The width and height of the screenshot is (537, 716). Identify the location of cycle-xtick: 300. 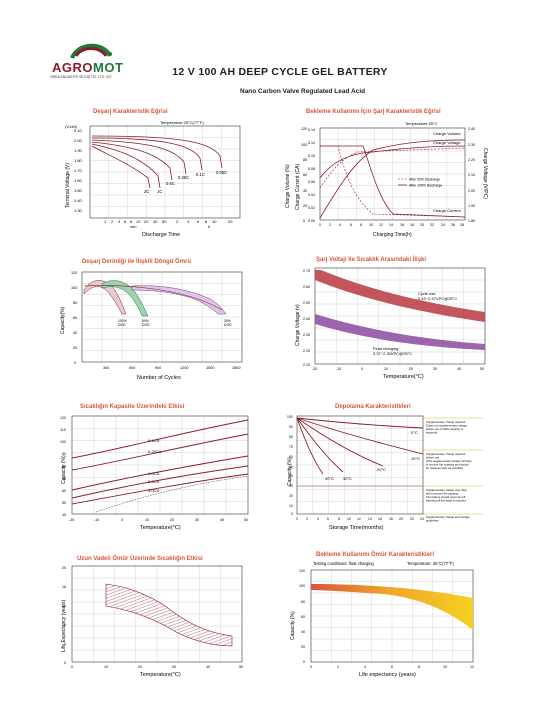
(106, 368).